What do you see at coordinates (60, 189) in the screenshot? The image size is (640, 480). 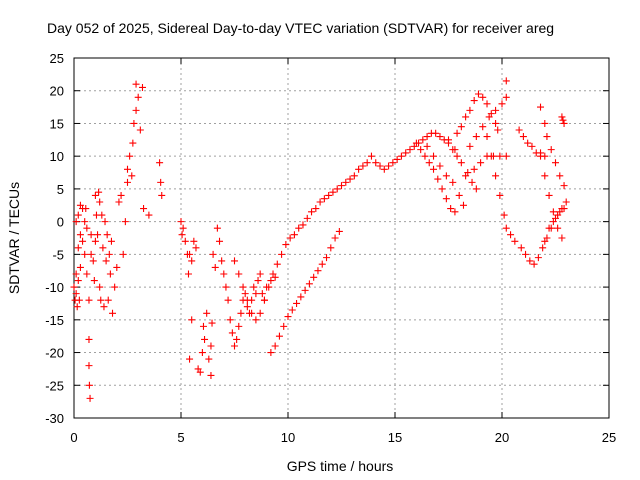 I see `y-tick-label: 5` at bounding box center [60, 189].